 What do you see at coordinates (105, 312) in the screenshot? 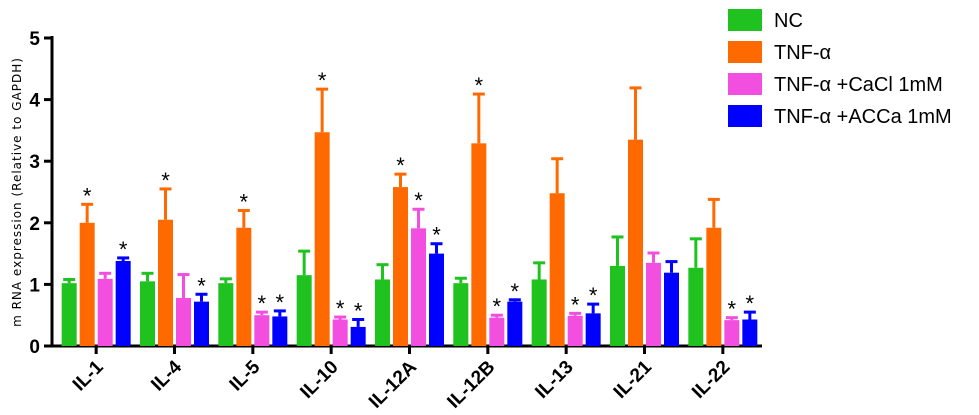
I see `bar-il-1-s2` at bounding box center [105, 312].